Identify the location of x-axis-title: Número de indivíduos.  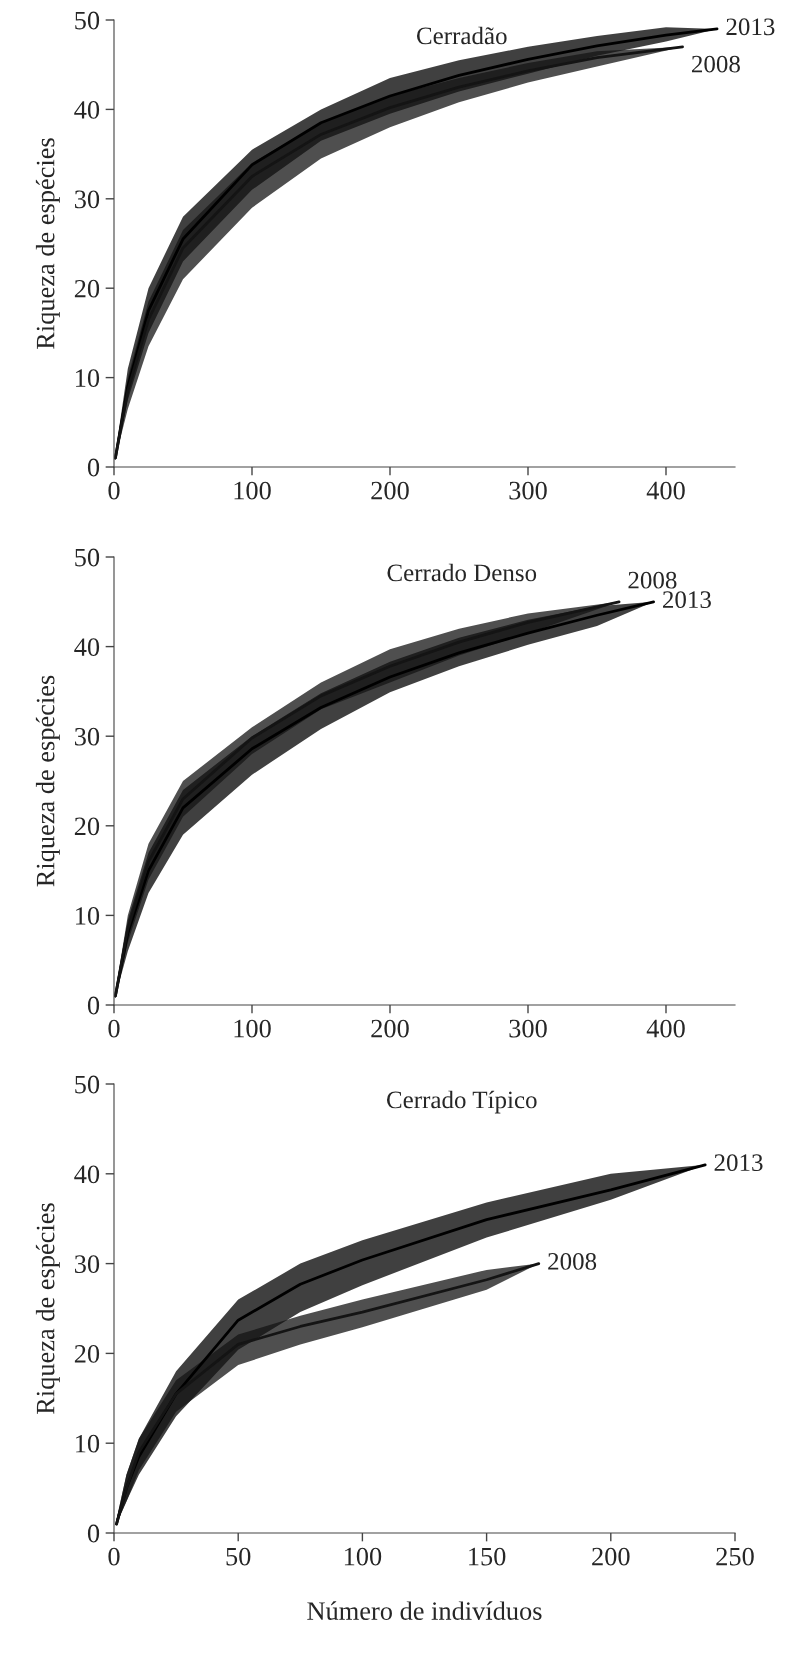
(424, 1610).